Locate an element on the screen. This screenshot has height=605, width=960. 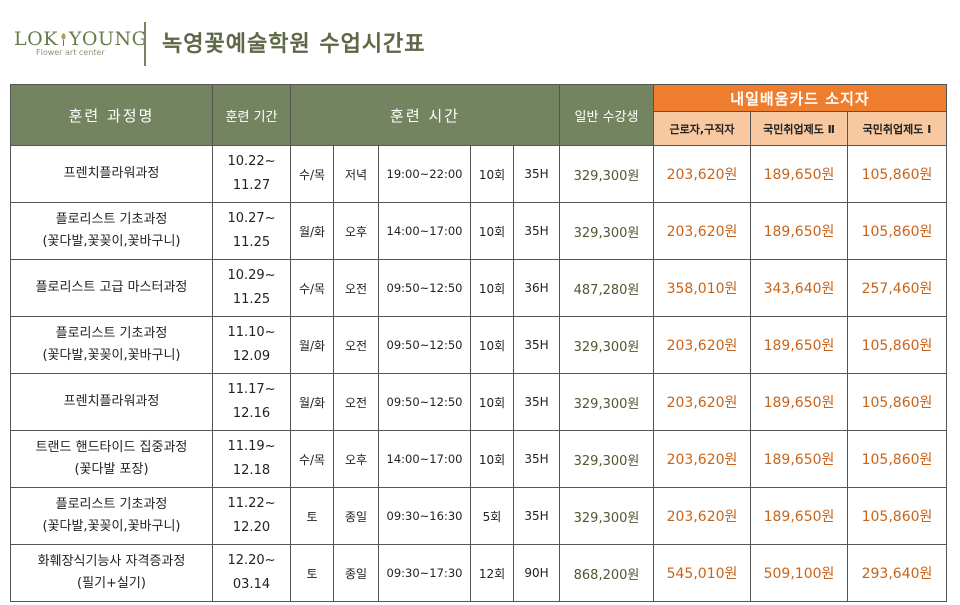
period-line: 10.29~ is located at coordinates (251, 275).